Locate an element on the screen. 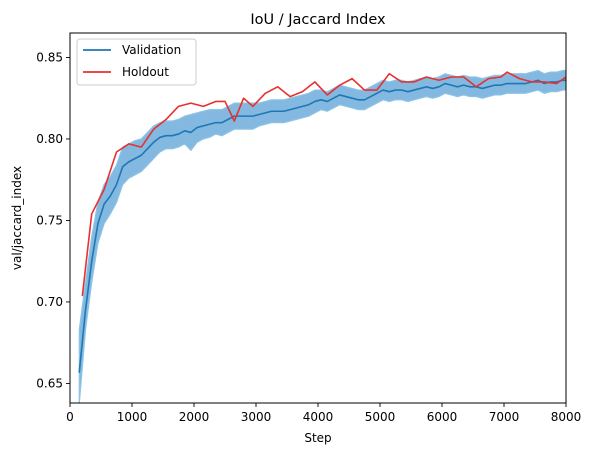  x-tick-label: 5000 is located at coordinates (380, 417).